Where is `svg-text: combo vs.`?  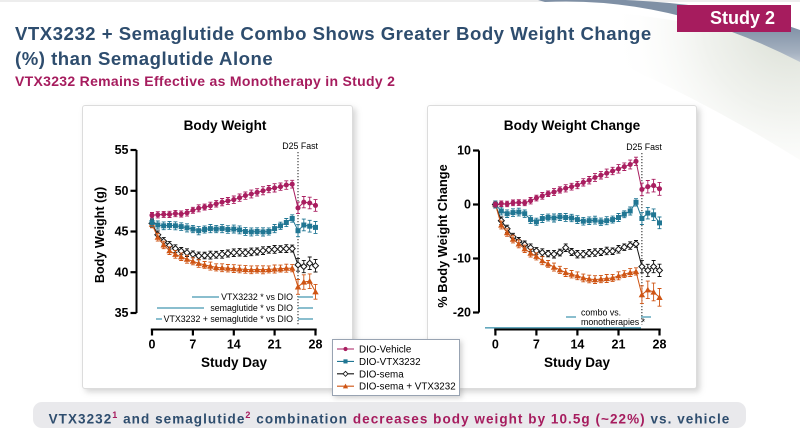 svg-text: combo vs. is located at coordinates (601, 313).